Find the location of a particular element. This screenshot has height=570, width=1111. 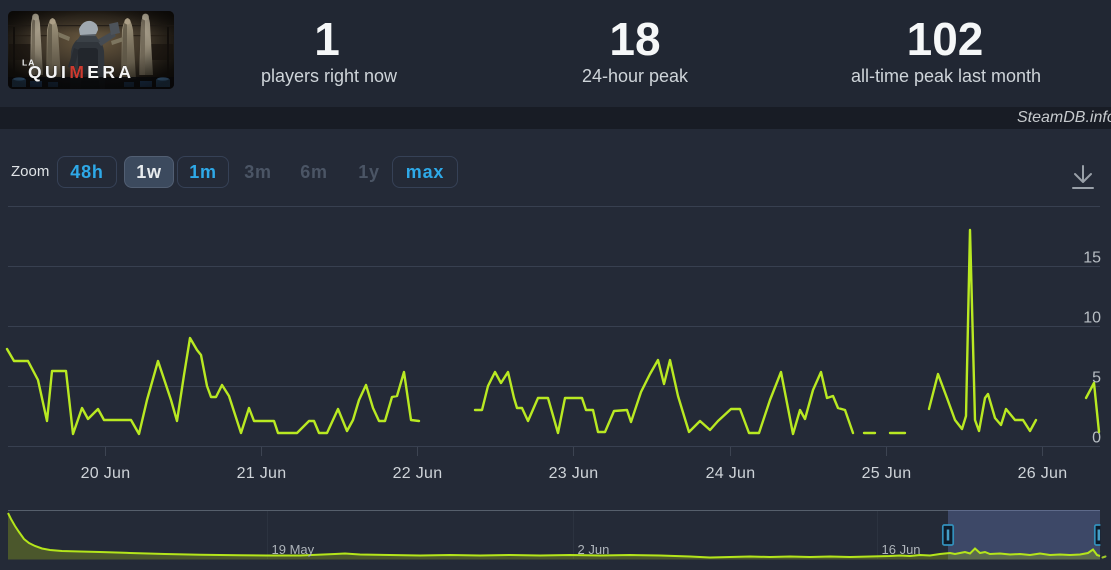

svg-text: 24 Jun is located at coordinates (731, 473).